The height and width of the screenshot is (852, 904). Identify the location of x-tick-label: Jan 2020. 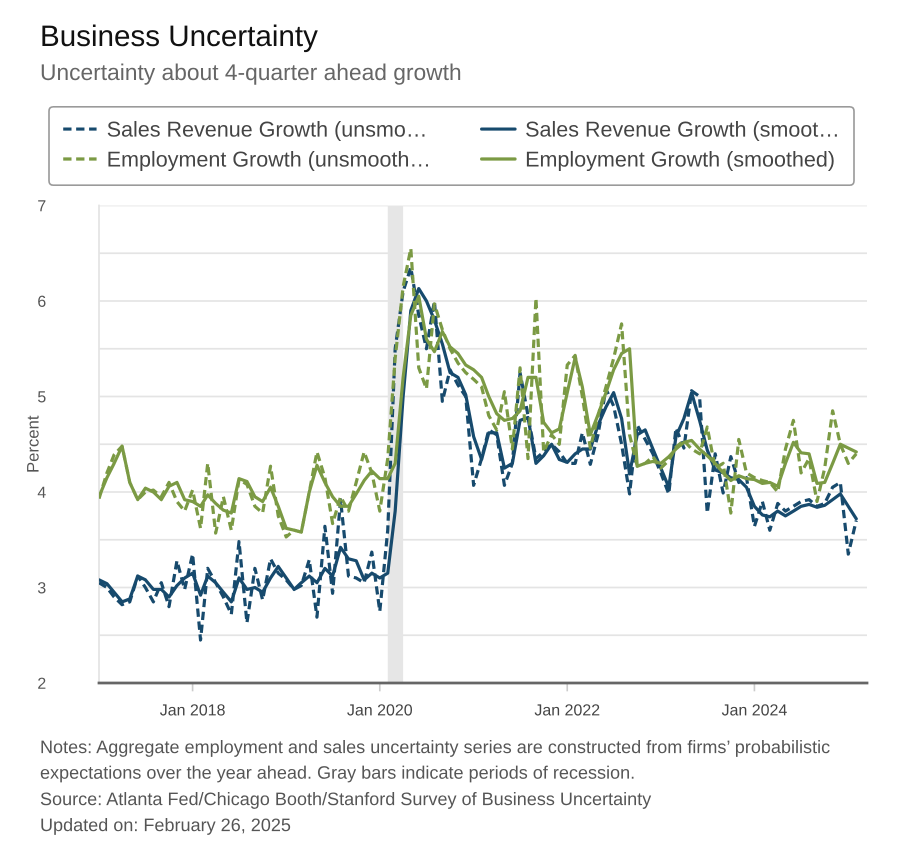
(379, 710).